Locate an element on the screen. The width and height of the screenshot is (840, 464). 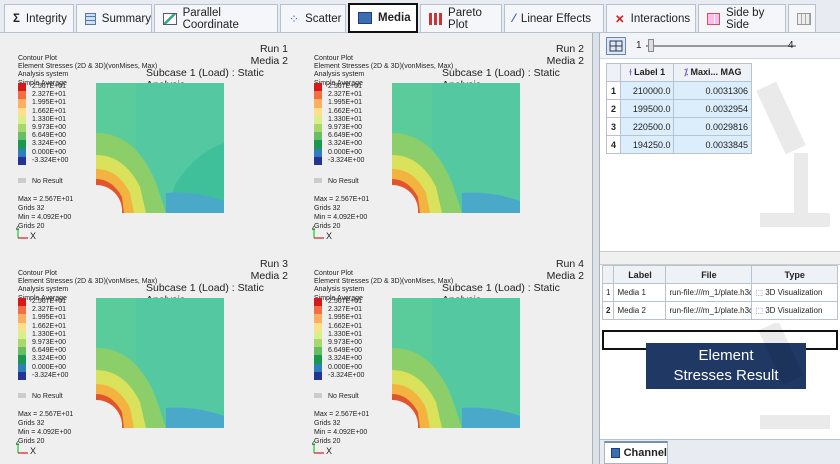
tab-channel: Channel is located at coordinates (636, 452).